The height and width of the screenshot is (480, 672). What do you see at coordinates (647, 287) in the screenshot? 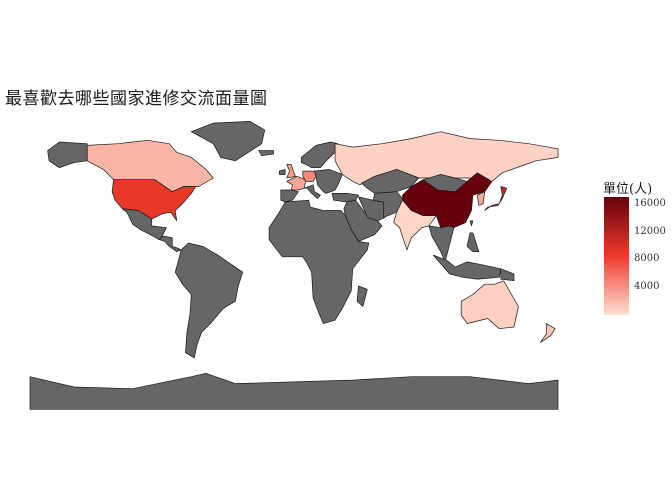
I see `legend-tick-label: 4000` at bounding box center [647, 287].